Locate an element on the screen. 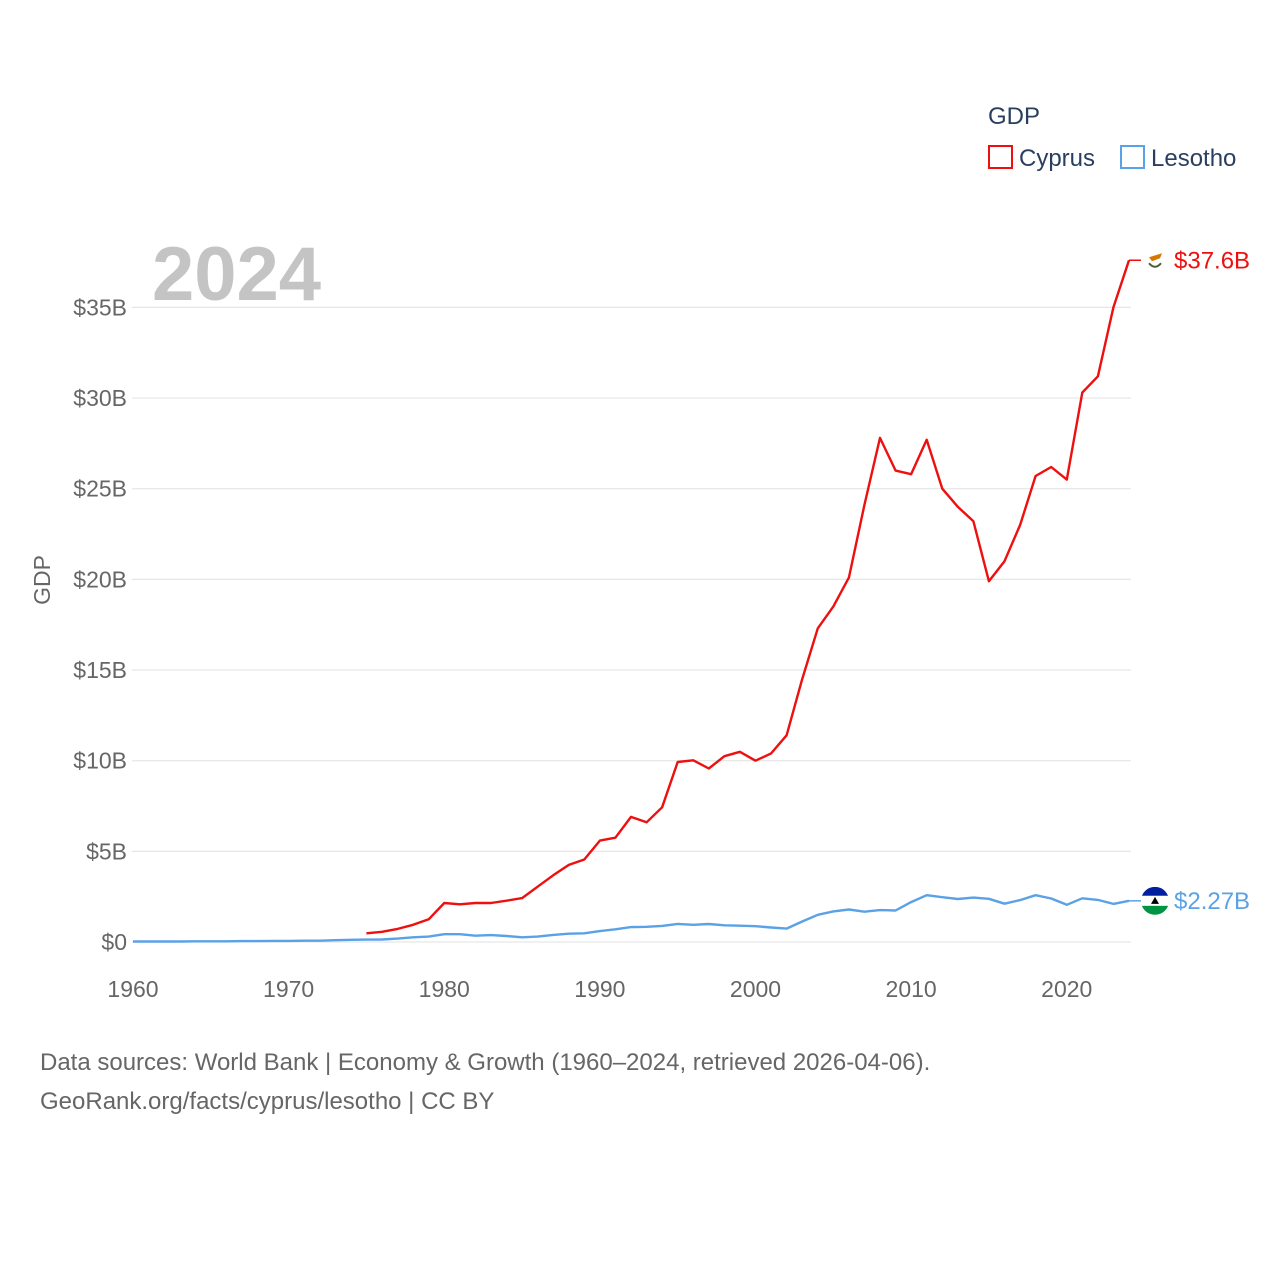 The width and height of the screenshot is (1280, 1280). y-tick-label: $35B is located at coordinates (100, 307).